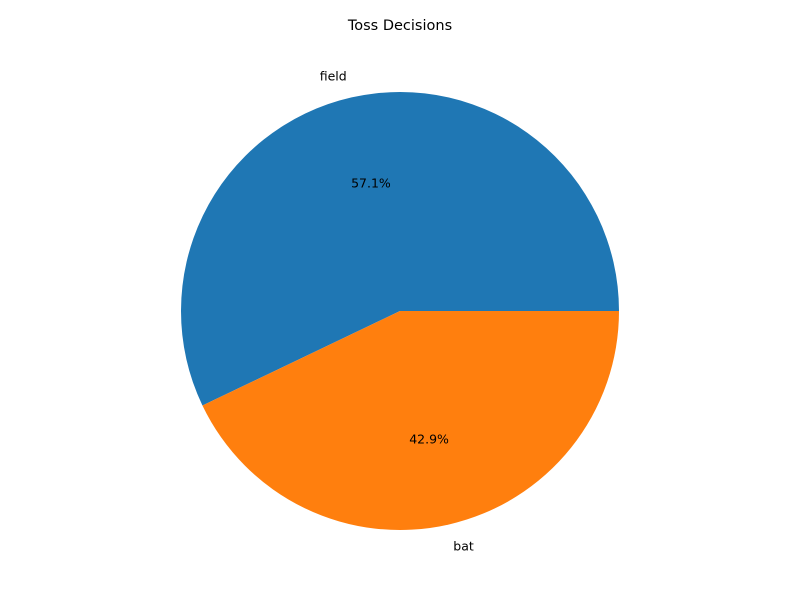 The image size is (800, 600). What do you see at coordinates (399, 26) in the screenshot?
I see `chart-title: Toss Decisions` at bounding box center [399, 26].